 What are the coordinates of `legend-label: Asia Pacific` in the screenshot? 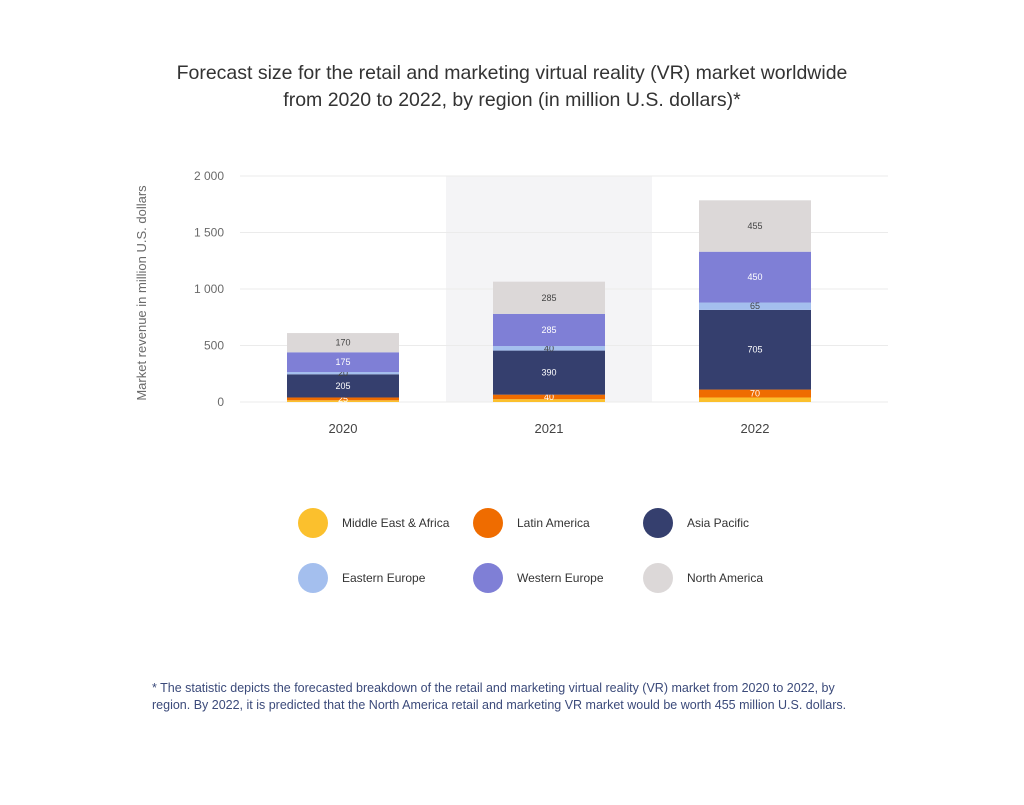 It's located at (718, 523).